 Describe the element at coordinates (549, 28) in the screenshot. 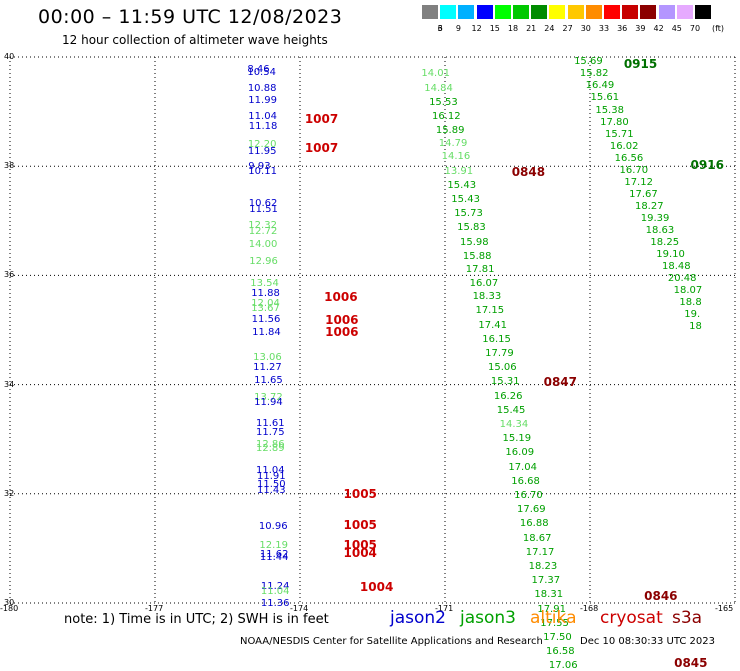

I see `legend-label: 24` at that location.